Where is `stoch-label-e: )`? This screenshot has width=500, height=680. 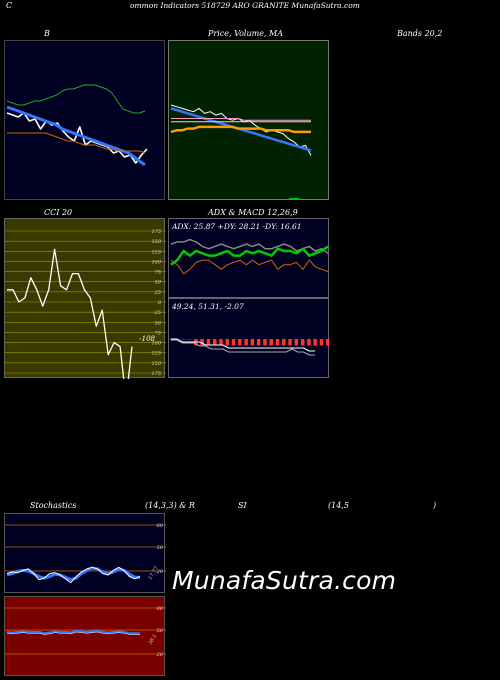 stoch-label-e: ) is located at coordinates (435, 505).